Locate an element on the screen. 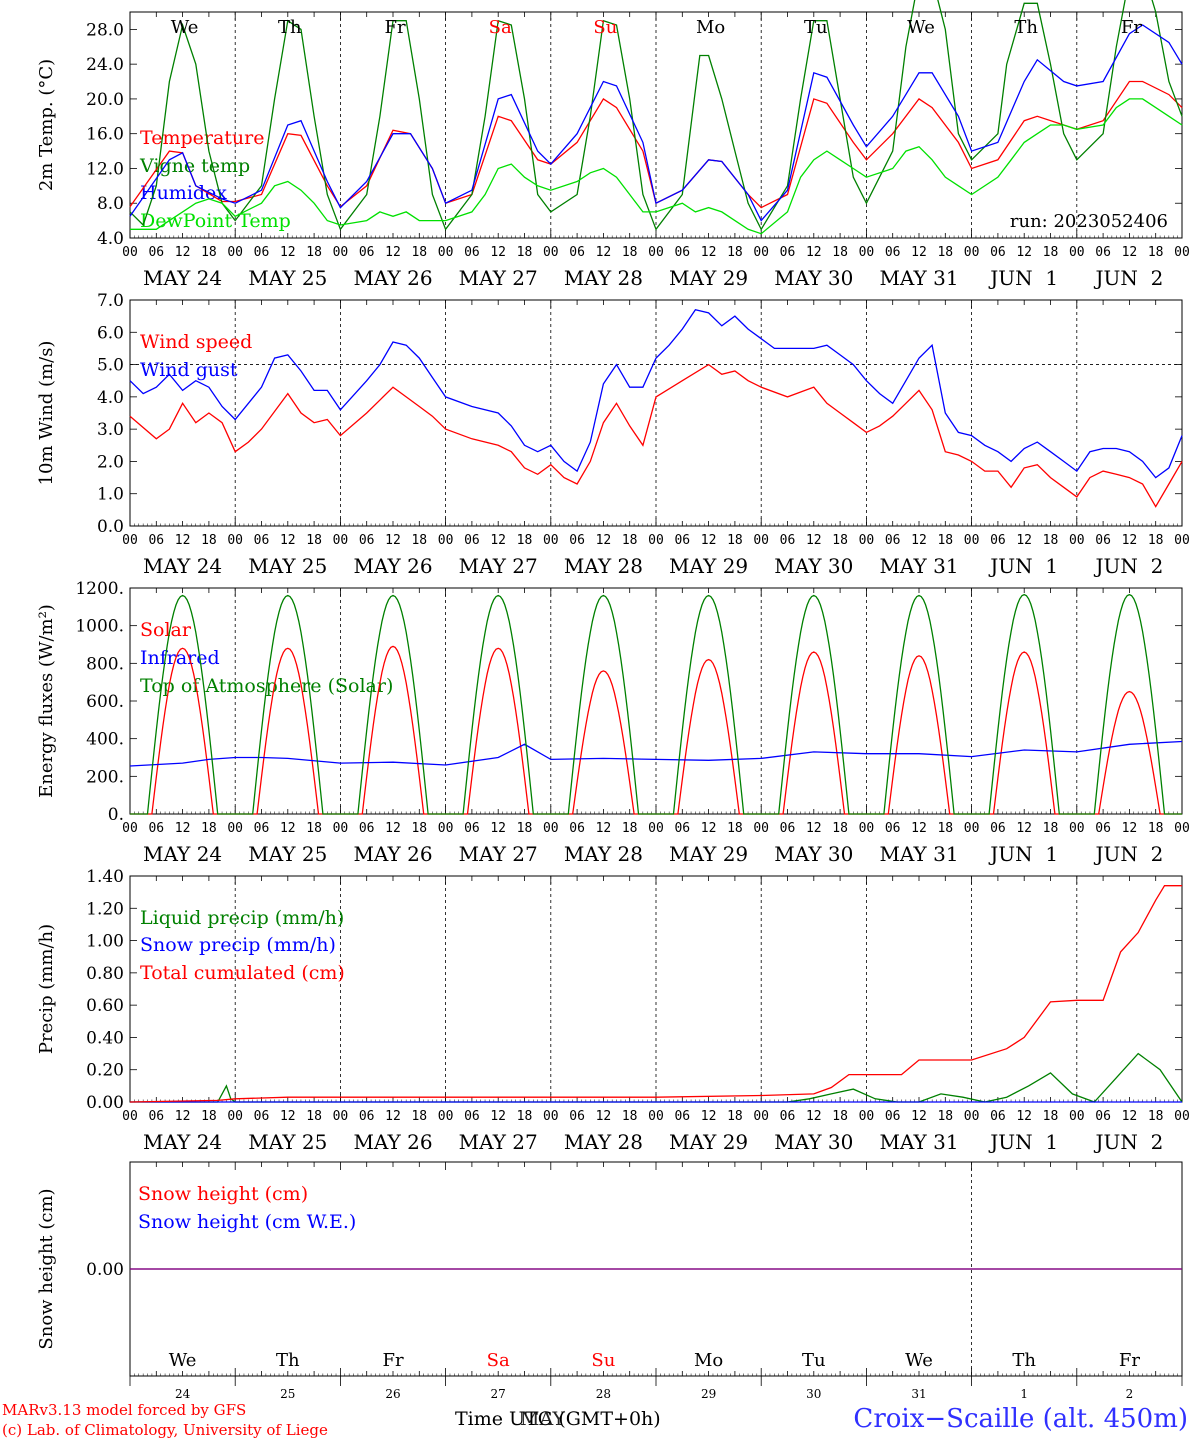  day-number-label: 25 is located at coordinates (287, 1394).